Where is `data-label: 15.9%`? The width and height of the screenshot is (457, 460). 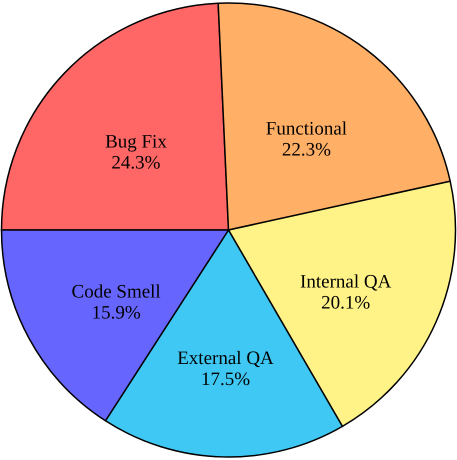
data-label: 15.9% is located at coordinates (116, 313).